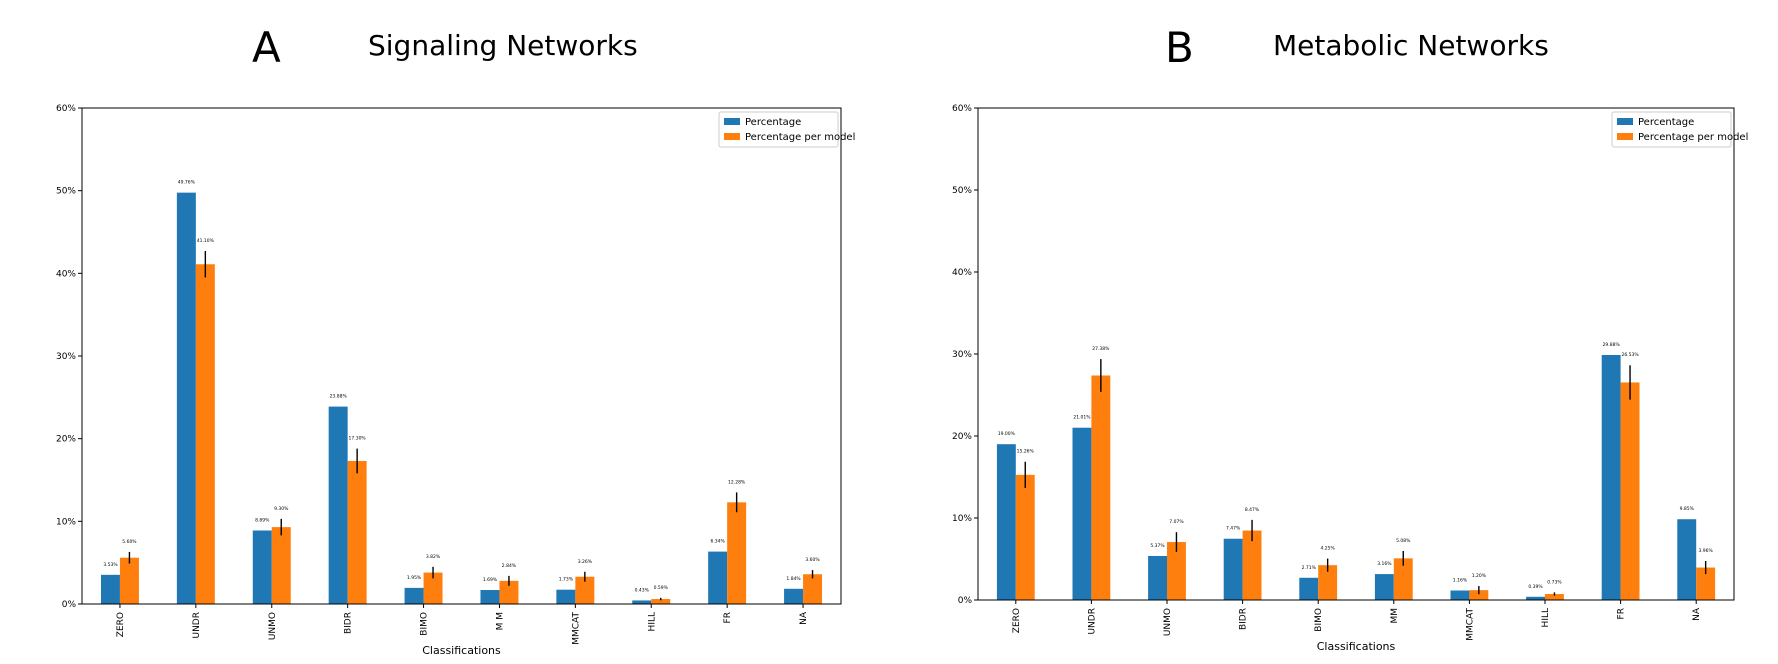 Image resolution: width=1778 pixels, height=664 pixels. Describe the element at coordinates (1233, 569) in the screenshot. I see `panel-b-bar-percentage-bidr` at that location.